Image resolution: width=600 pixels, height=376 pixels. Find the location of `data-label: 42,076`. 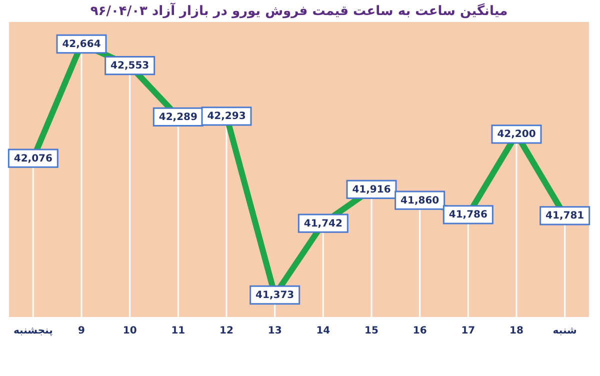

data-label: 42,076 is located at coordinates (33, 158).